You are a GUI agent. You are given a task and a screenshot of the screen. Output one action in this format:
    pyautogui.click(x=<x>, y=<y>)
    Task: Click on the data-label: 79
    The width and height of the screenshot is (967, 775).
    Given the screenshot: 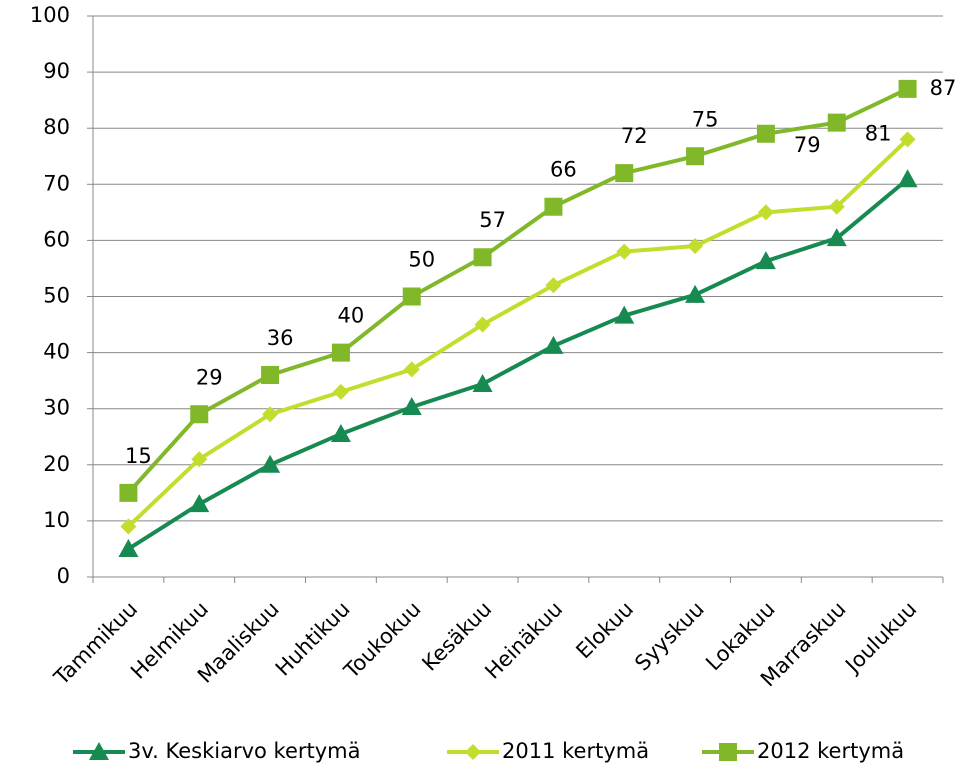 What is the action you would take?
    pyautogui.click(x=807, y=145)
    